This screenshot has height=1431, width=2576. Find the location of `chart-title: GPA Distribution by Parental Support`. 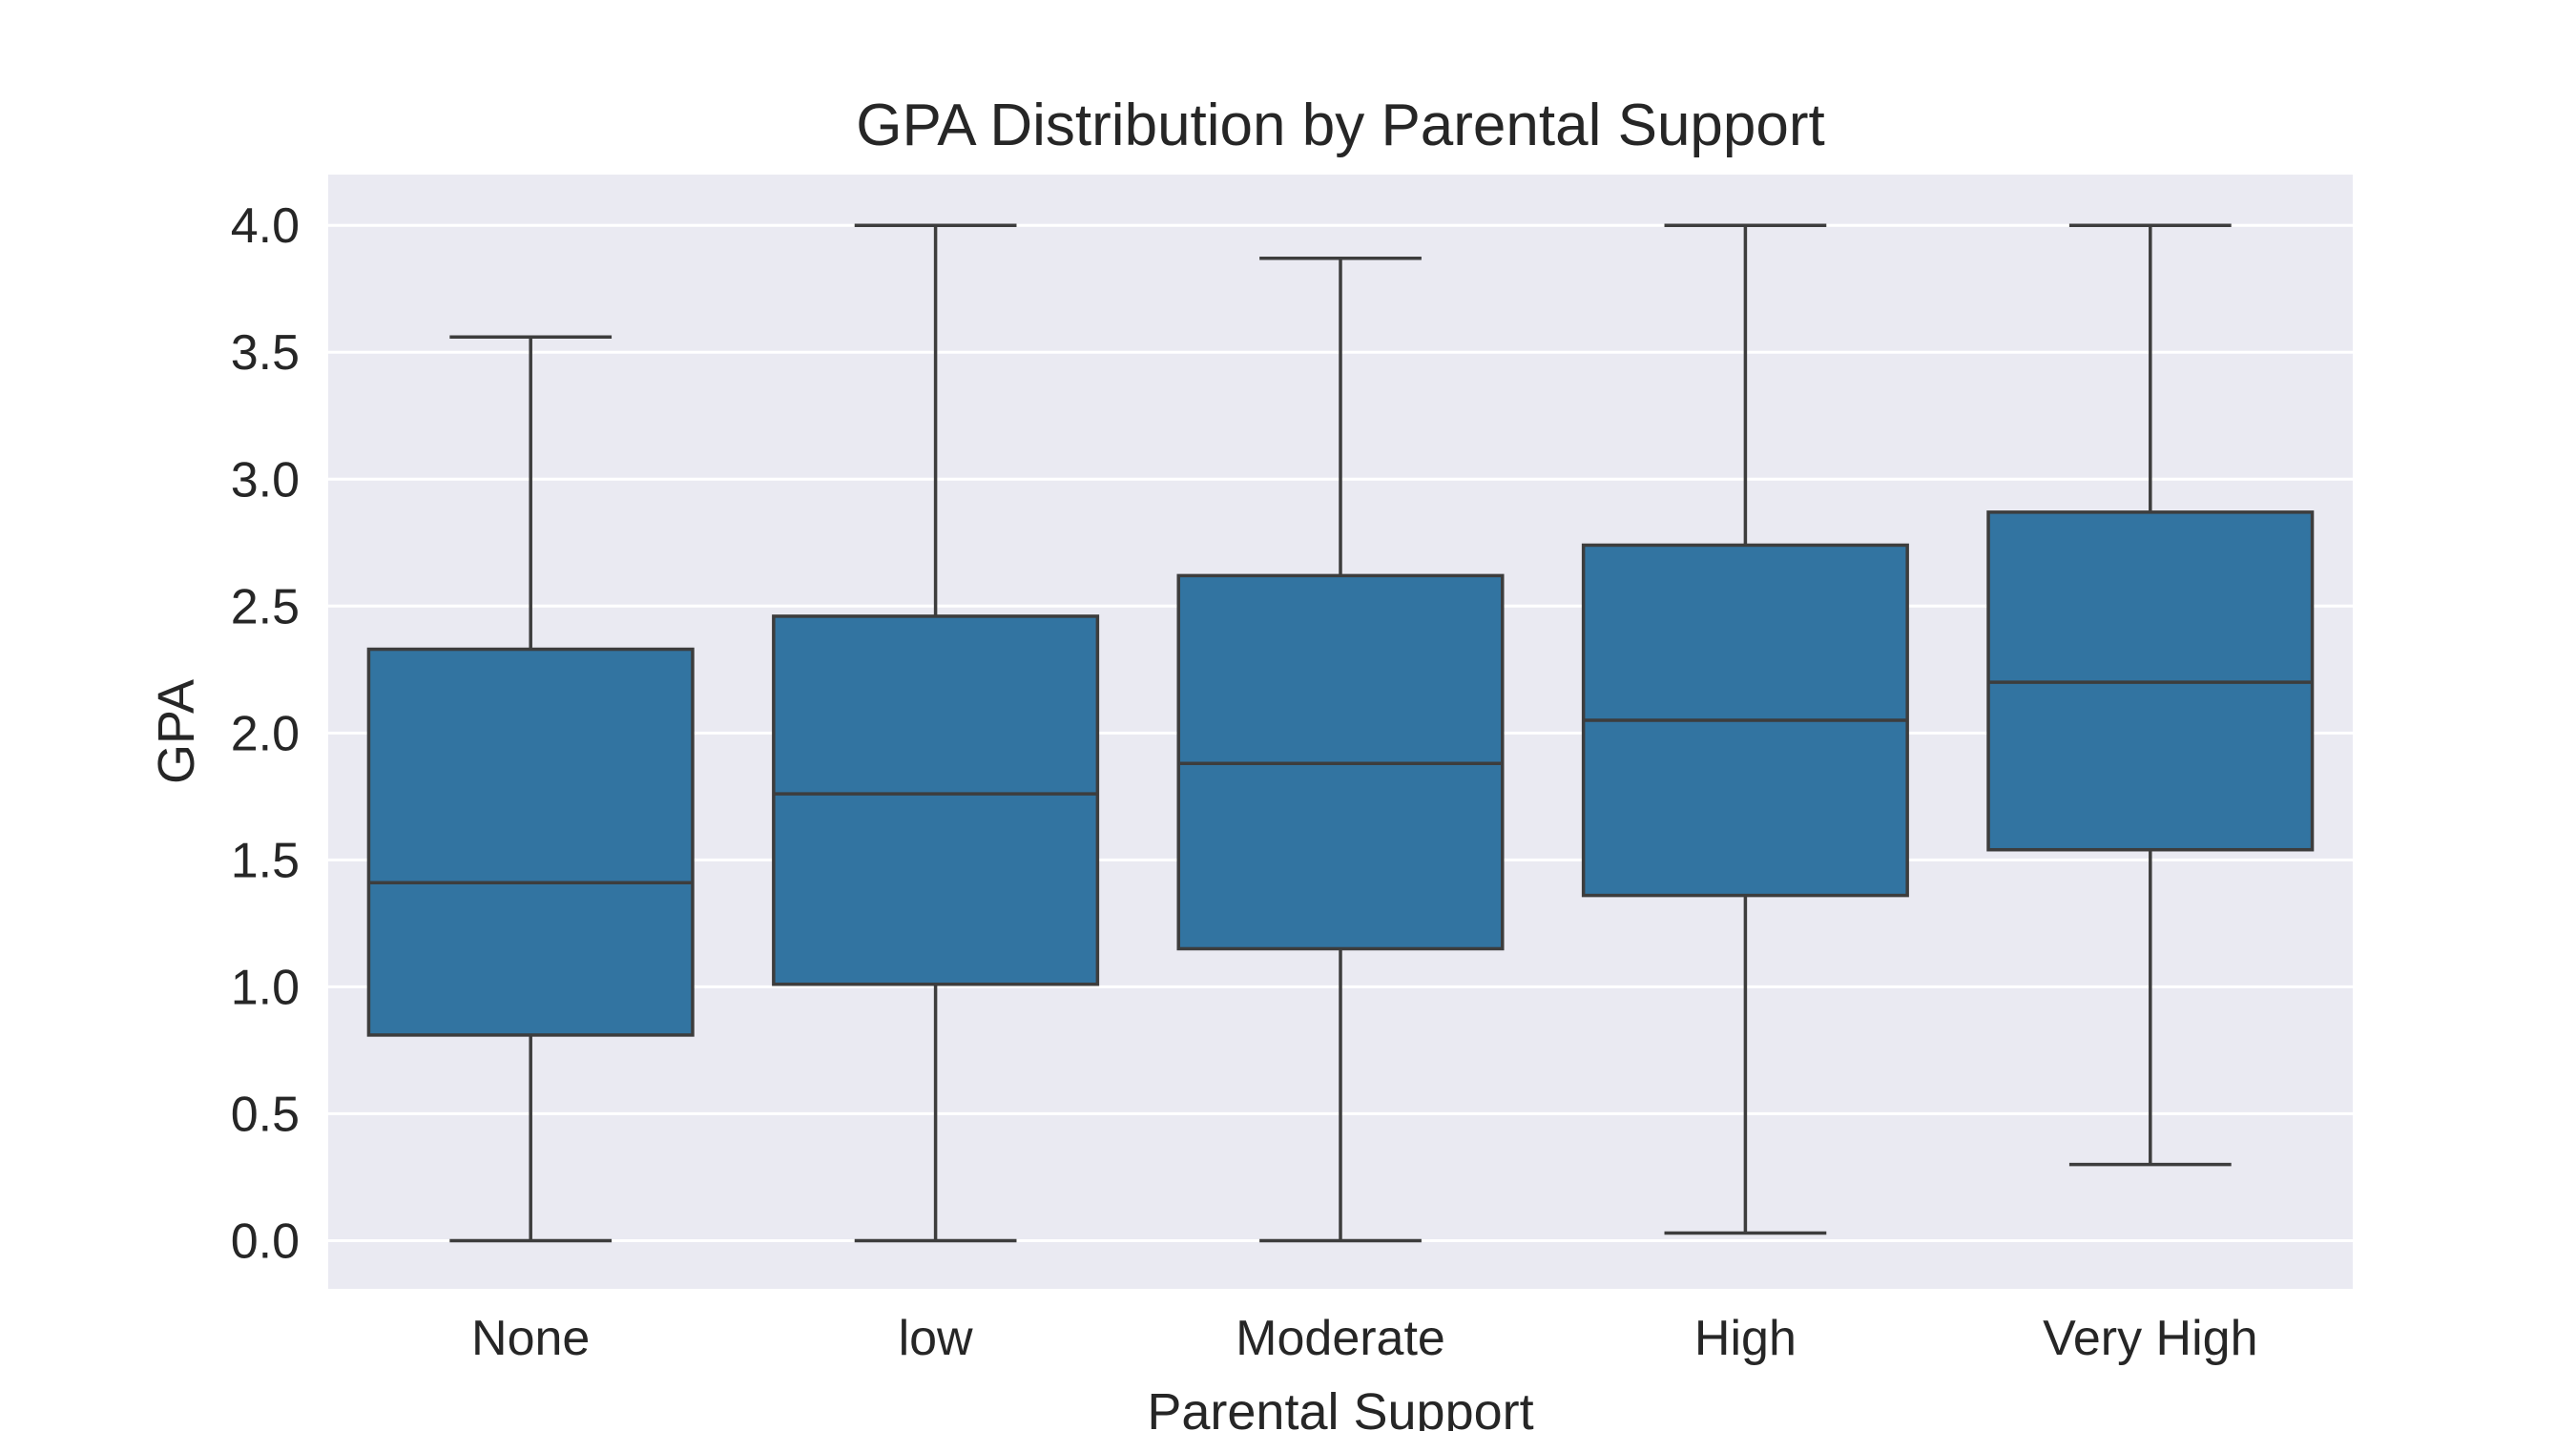

chart-title: GPA Distribution by Parental Support is located at coordinates (1340, 125).